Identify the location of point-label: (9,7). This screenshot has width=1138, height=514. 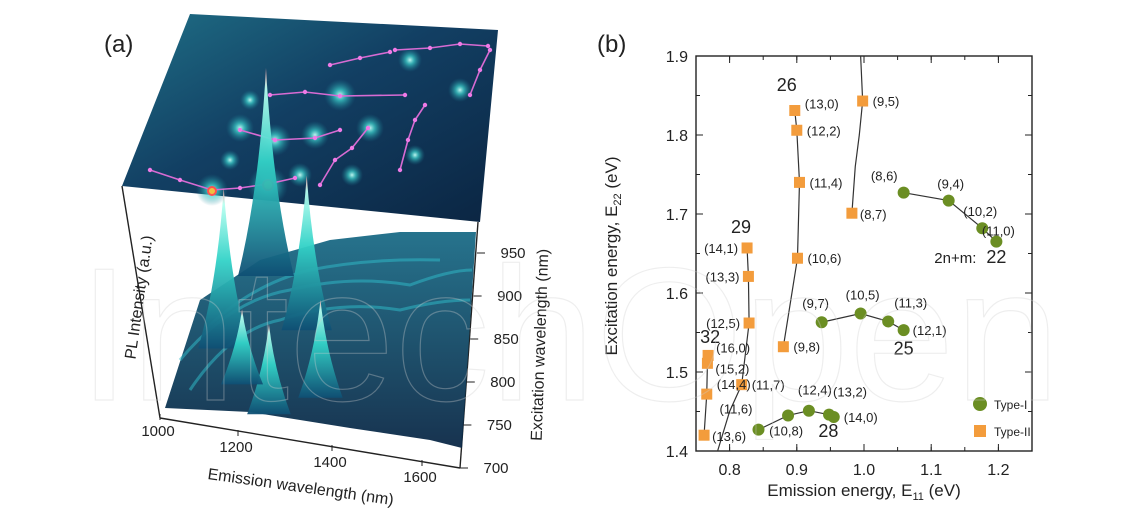
(815, 303).